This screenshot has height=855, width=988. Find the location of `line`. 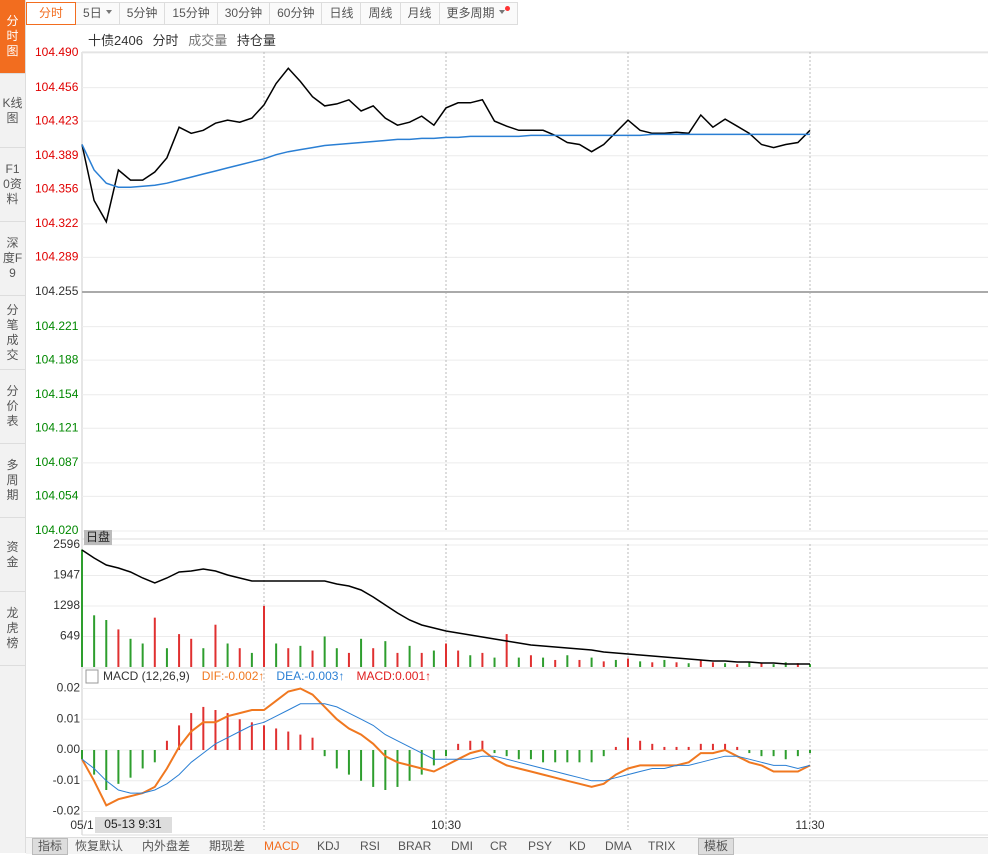

line is located at coordinates (446, 748).